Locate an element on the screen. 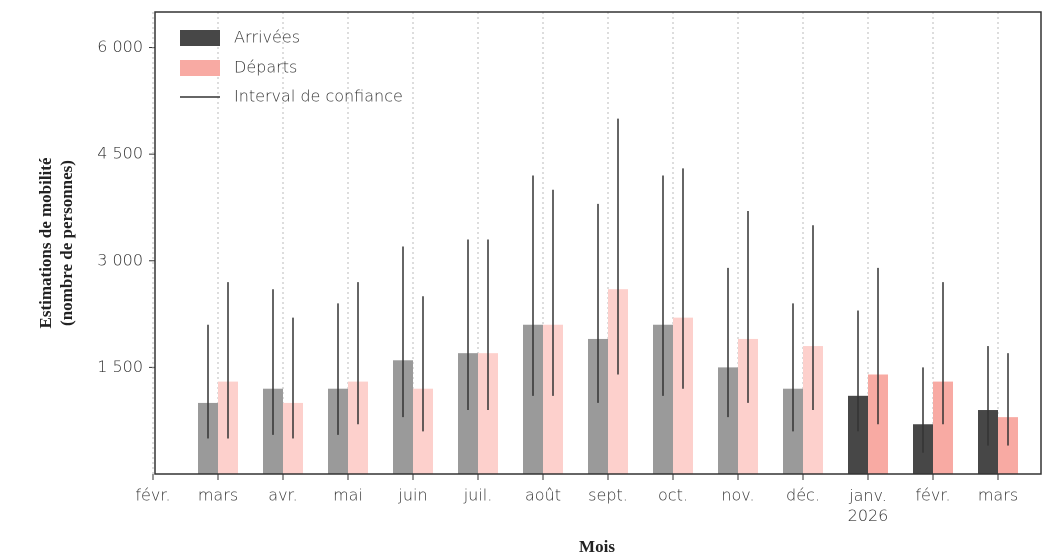 This screenshot has width=1042, height=558. x-tick-label: avr. is located at coordinates (282, 495).